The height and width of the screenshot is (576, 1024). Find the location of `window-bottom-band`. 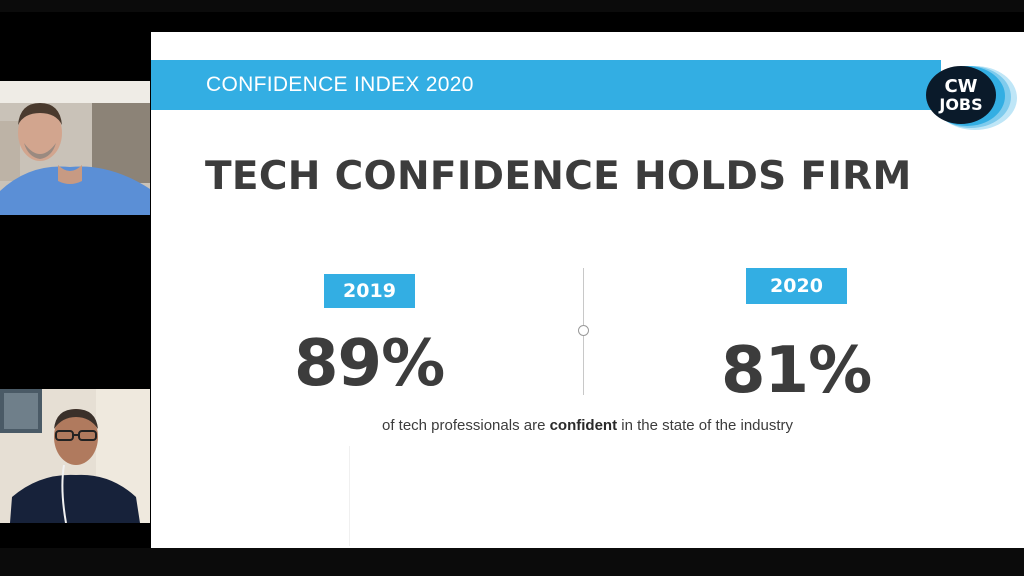

window-bottom-band is located at coordinates (512, 562).